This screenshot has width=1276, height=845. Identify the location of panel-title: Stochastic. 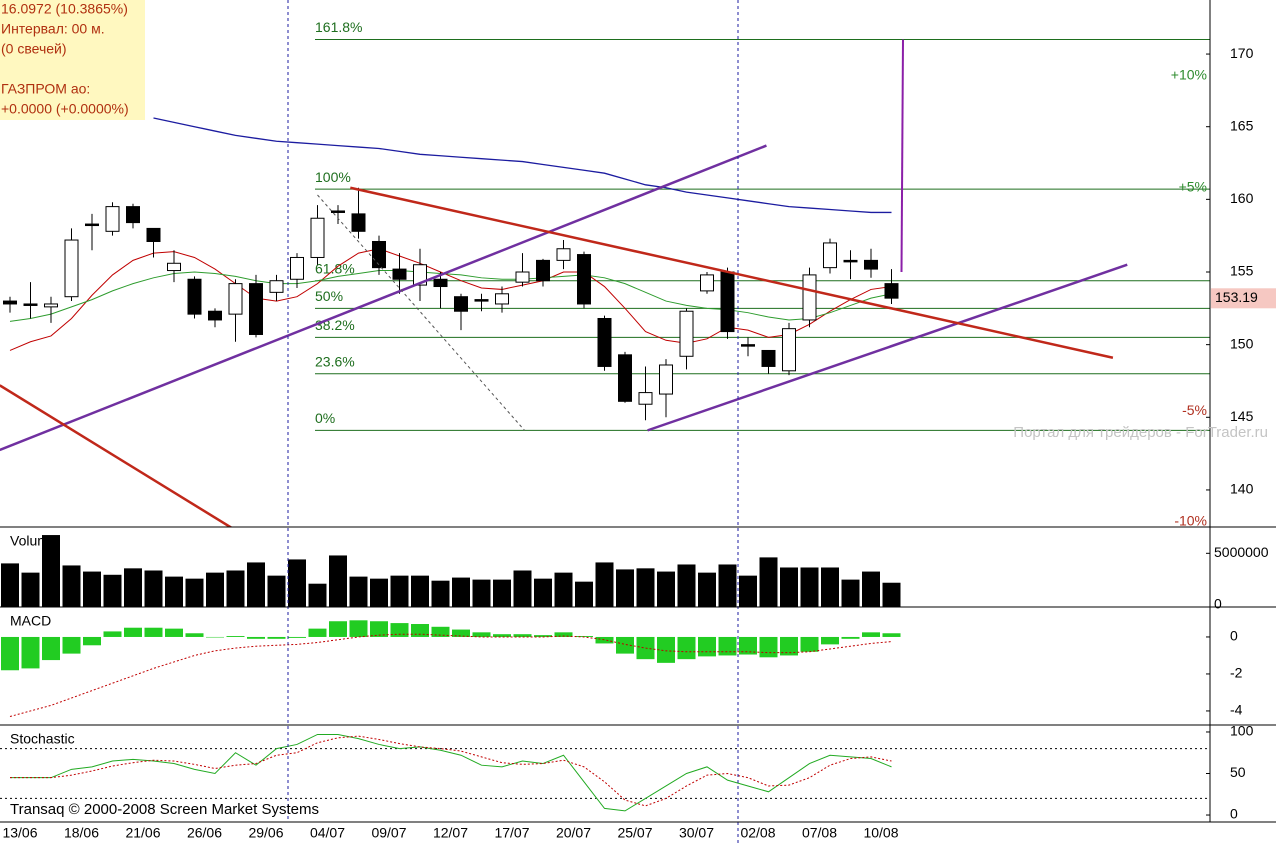
(42, 739).